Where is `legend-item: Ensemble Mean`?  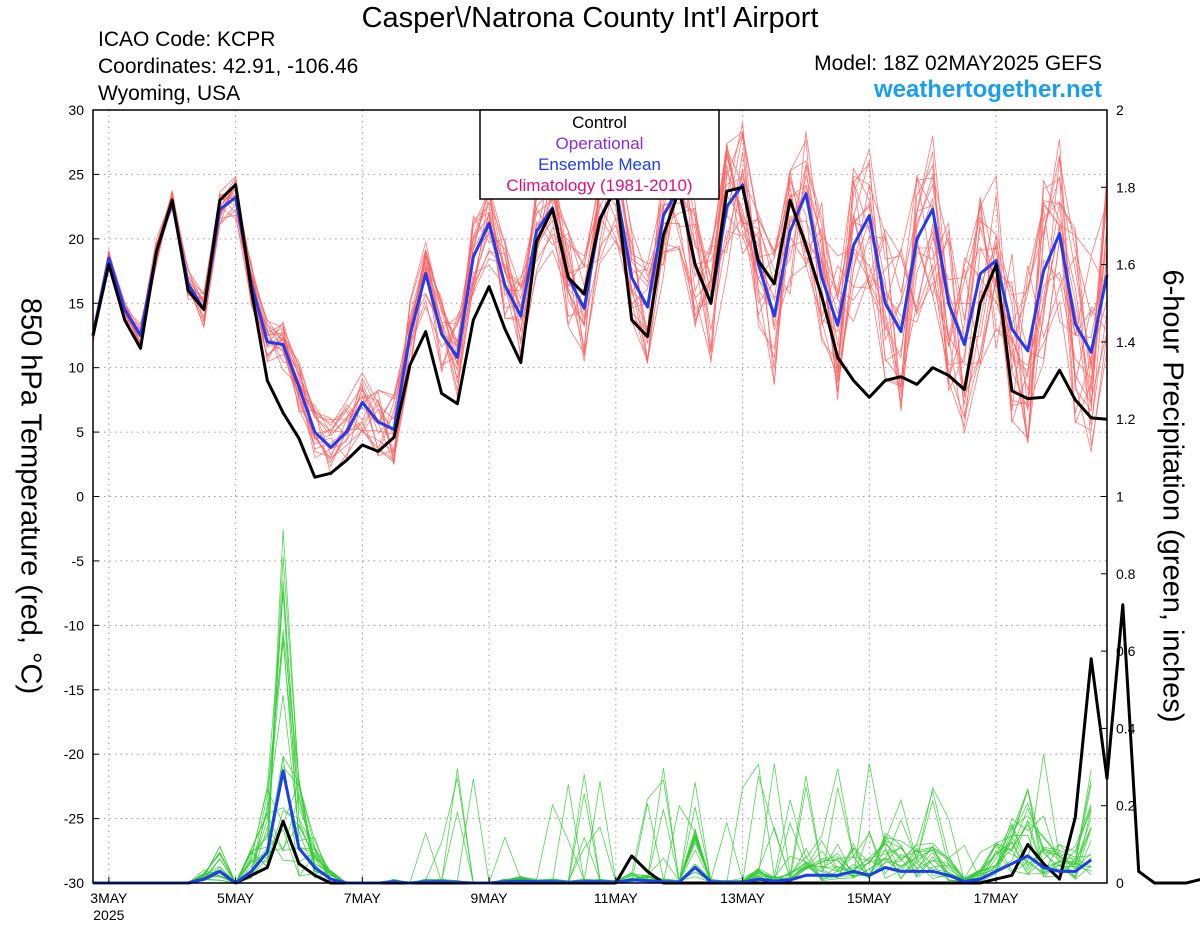
legend-item: Ensemble Mean is located at coordinates (599, 164).